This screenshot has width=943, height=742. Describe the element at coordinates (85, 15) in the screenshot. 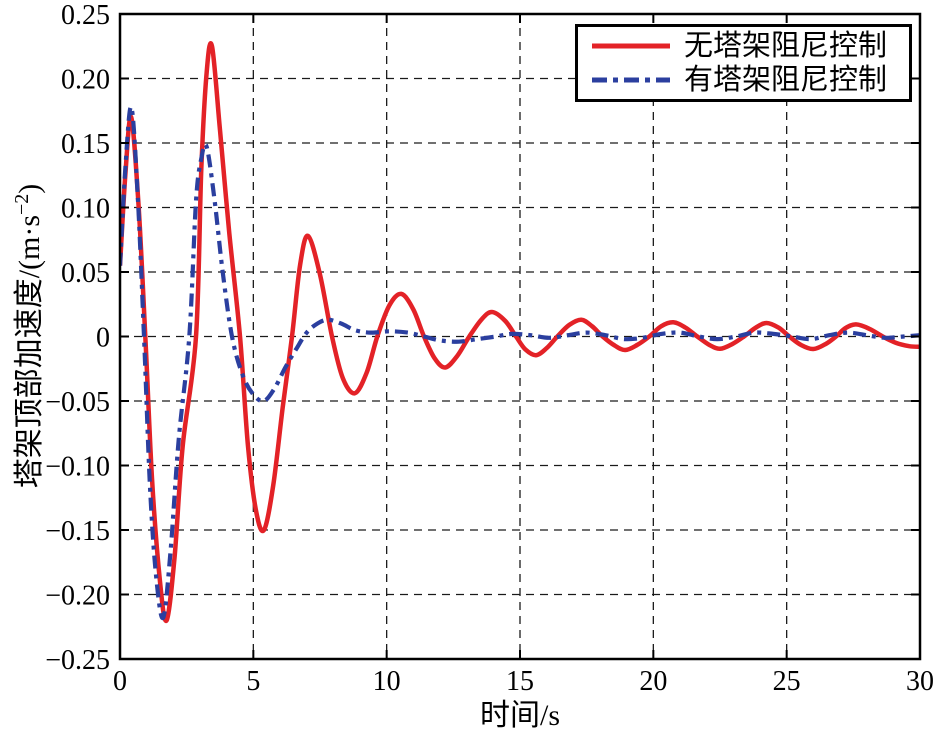

I see `y-tick-label: 0.25` at that location.